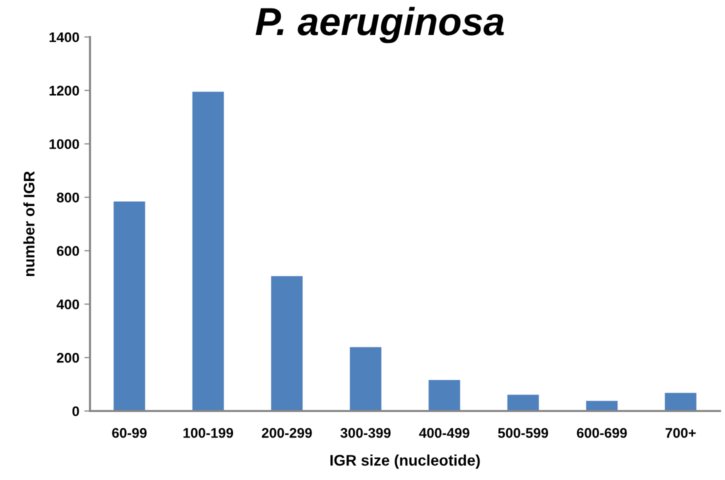  I want to click on x-tick-label: 200-299, so click(287, 433).